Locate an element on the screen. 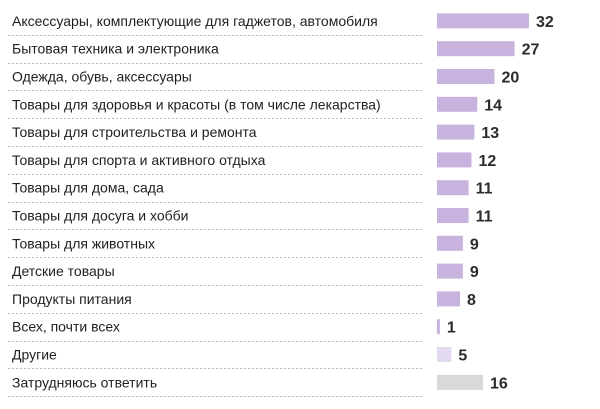 The height and width of the screenshot is (409, 600). bar-row: Всех, почти всех 1 is located at coordinates (232, 330).